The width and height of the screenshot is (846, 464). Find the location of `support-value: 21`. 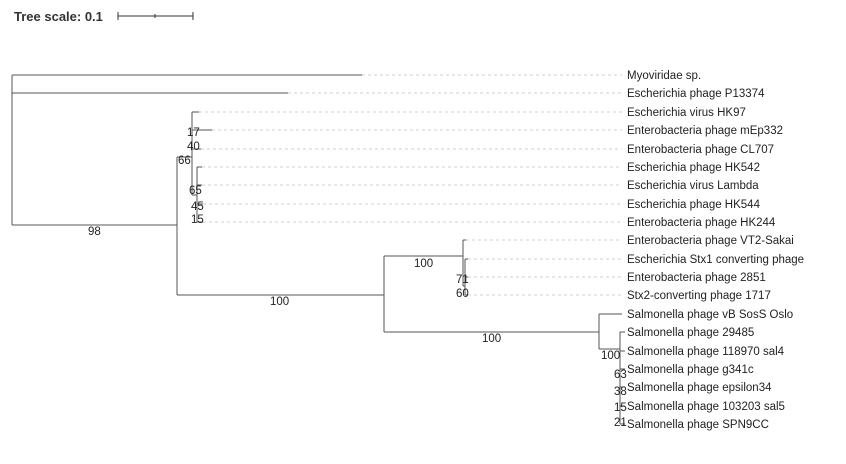

support-value: 21 is located at coordinates (620, 423).